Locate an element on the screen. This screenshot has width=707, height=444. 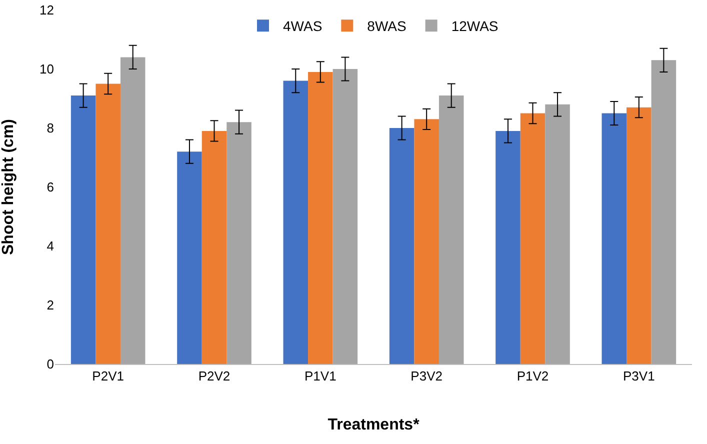
y-tick-label: 4 is located at coordinates (50, 246).